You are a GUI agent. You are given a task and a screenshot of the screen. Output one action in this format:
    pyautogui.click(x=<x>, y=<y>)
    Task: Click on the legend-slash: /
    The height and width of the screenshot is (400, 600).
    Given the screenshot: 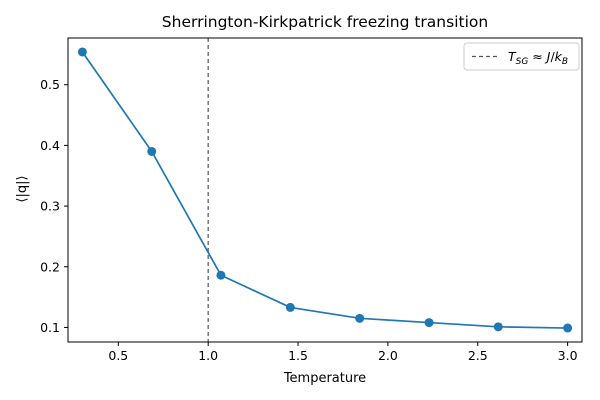 What is the action you would take?
    pyautogui.click(x=552, y=56)
    